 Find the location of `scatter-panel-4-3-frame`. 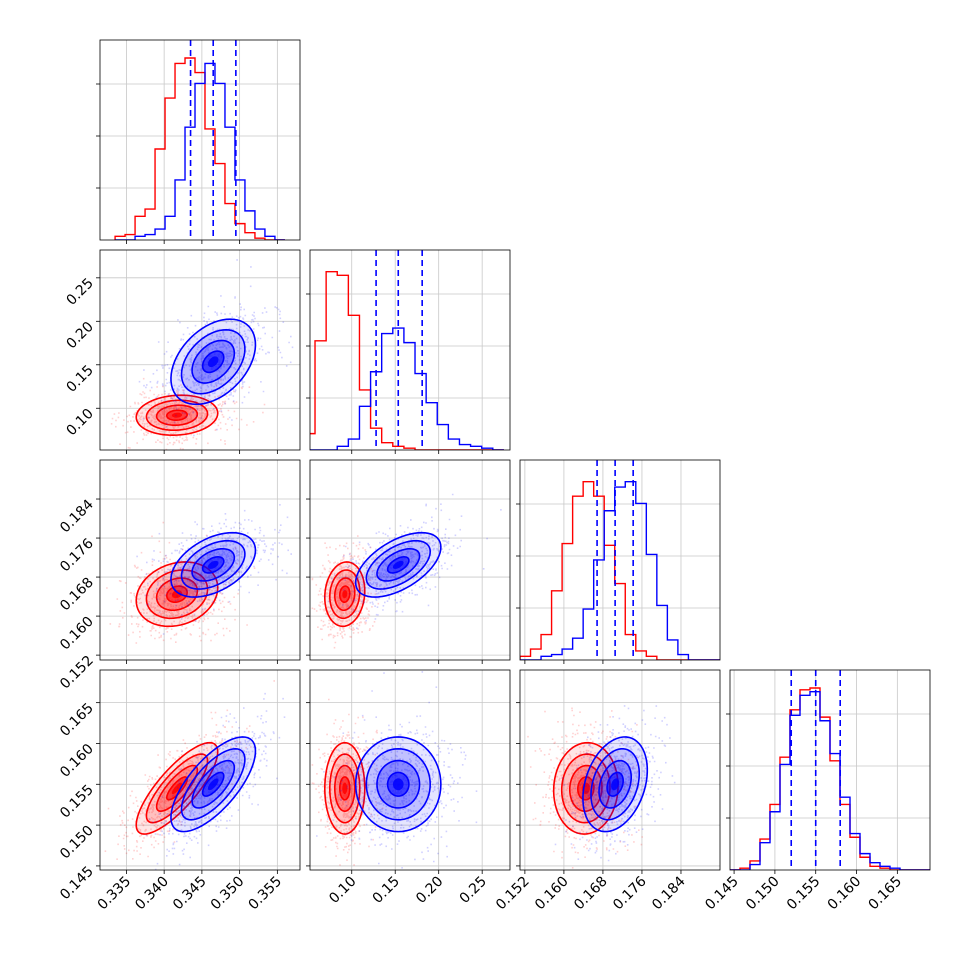

scatter-panel-4-3-frame is located at coordinates (620, 770).